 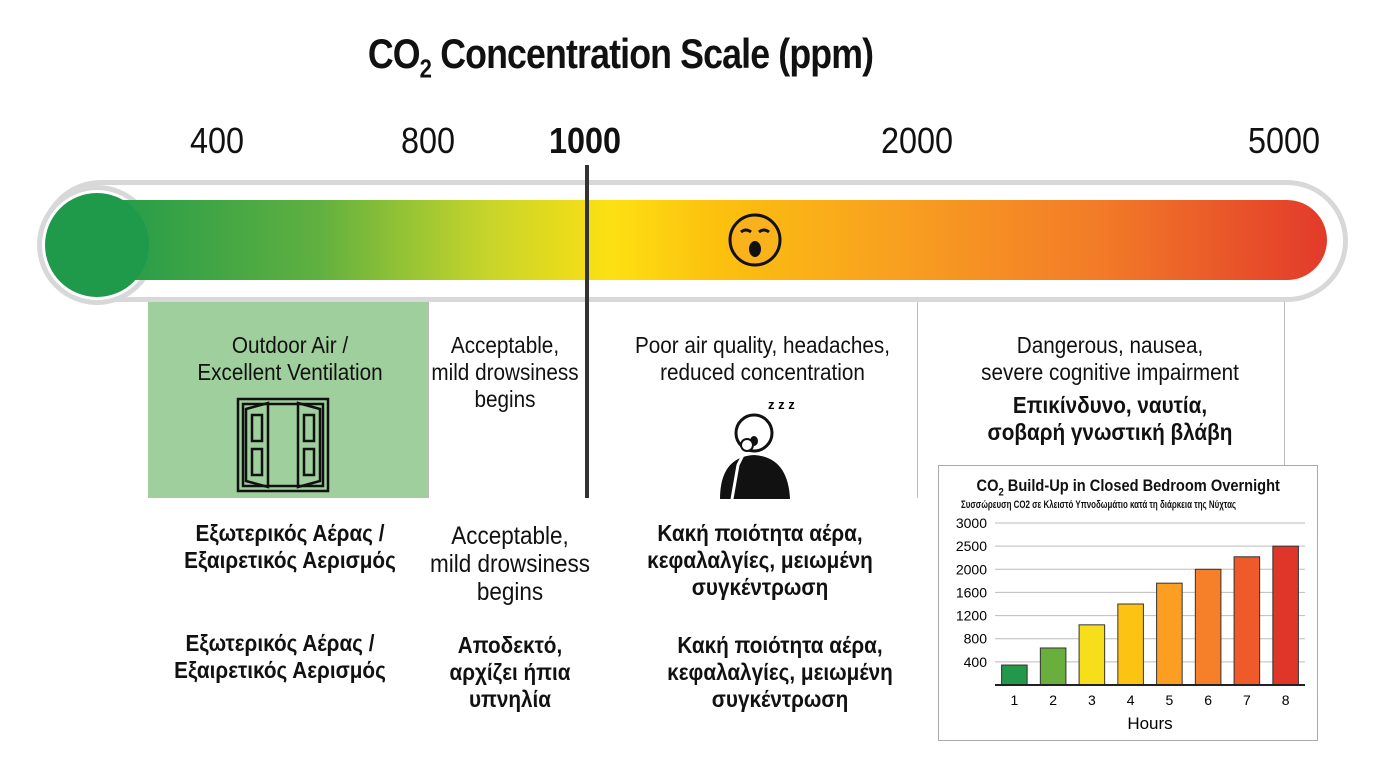 I want to click on y-tick-label: 1200, so click(x=971, y=616).